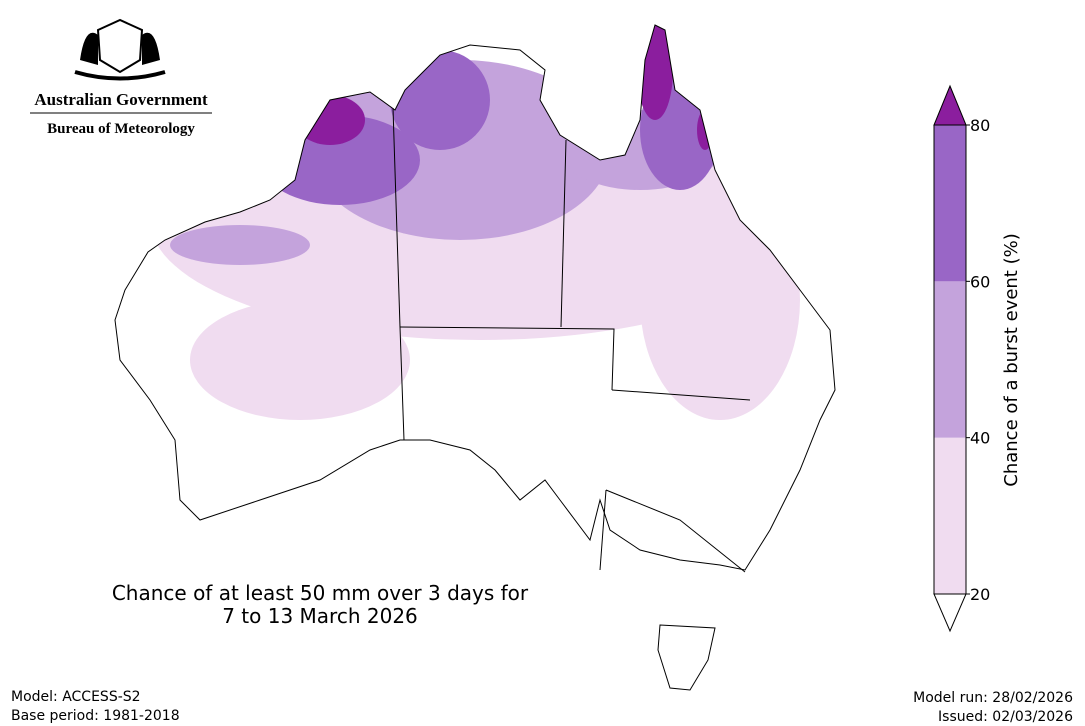 Image resolution: width=1085 pixels, height=726 pixels. I want to click on map-title: 7 to 13 March 2026, so click(320, 616).